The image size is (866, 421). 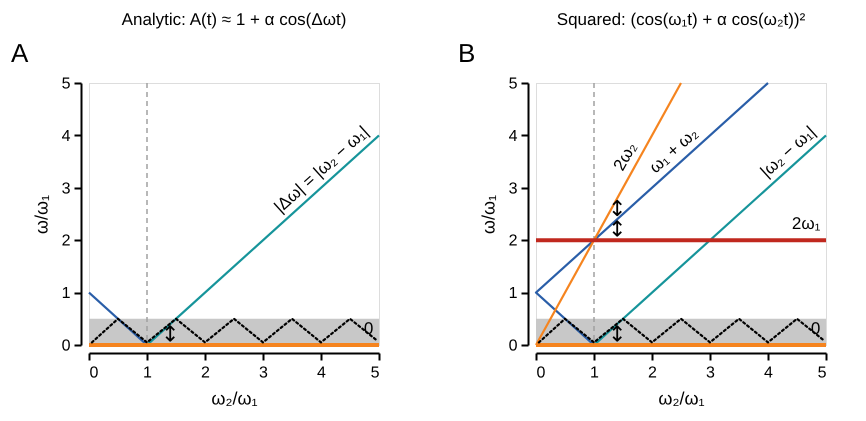 What do you see at coordinates (673, 150) in the screenshot?
I see `text: ω₁ + ω₂` at bounding box center [673, 150].